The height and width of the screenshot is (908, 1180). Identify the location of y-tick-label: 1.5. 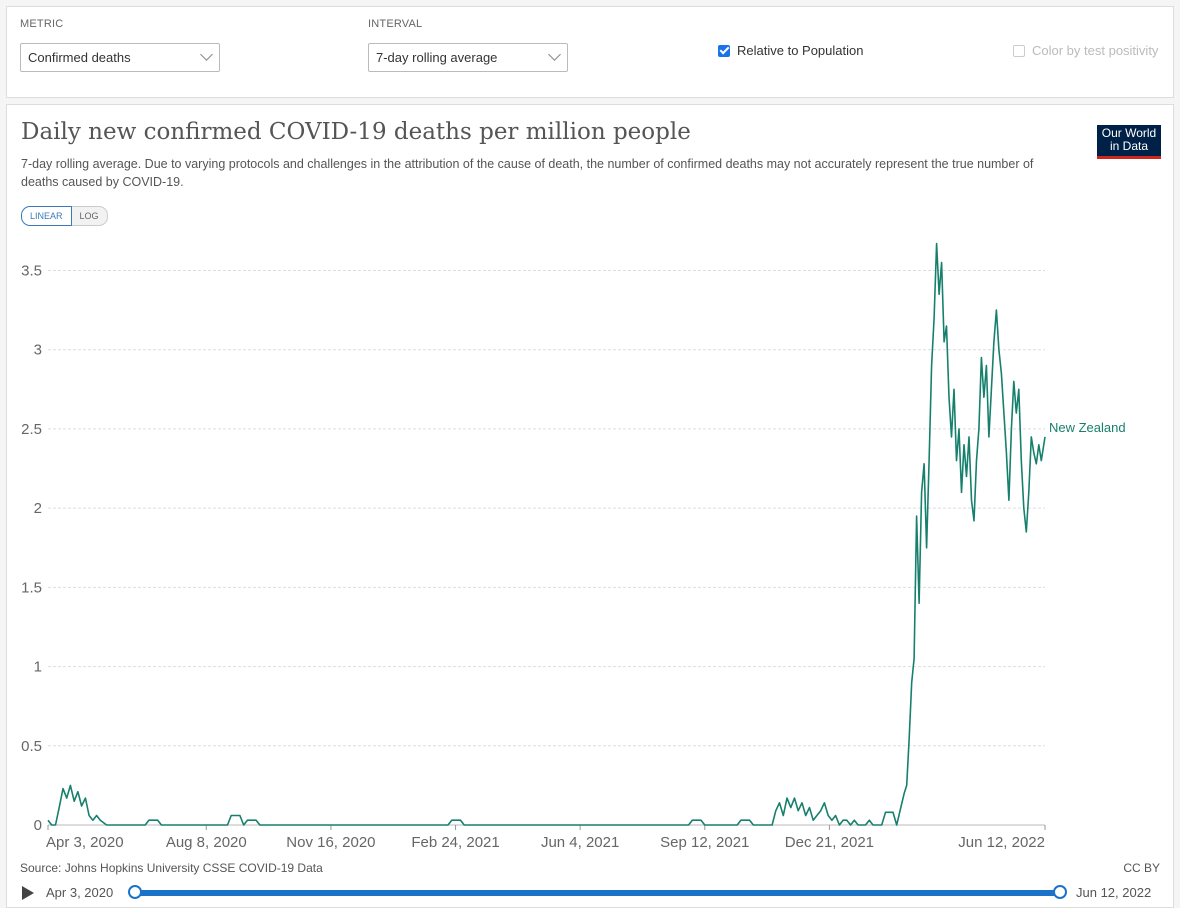
(31, 587).